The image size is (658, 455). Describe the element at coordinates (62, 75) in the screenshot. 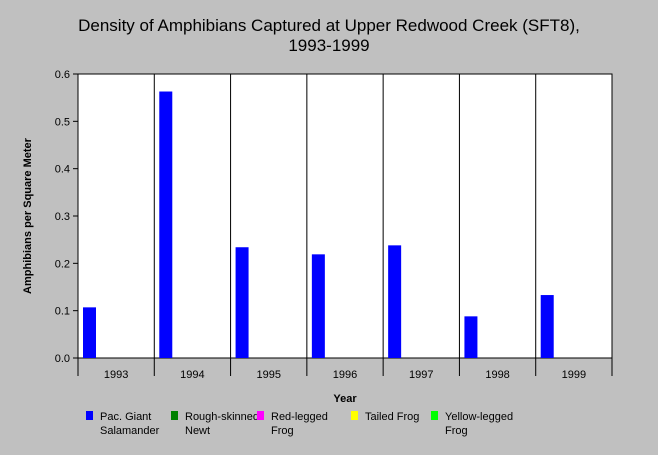

I see `y-tick-label: 0.6` at that location.